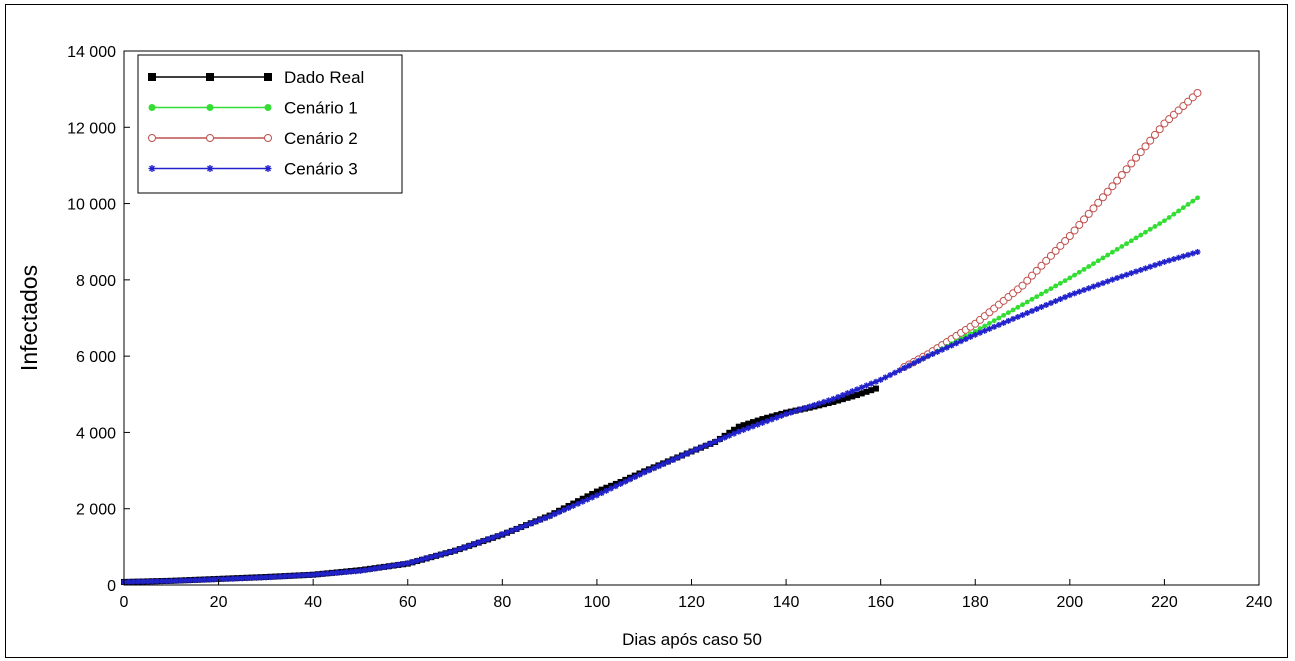 The height and width of the screenshot is (661, 1295). What do you see at coordinates (111, 586) in the screenshot?
I see `y-tick-label: 0` at bounding box center [111, 586].